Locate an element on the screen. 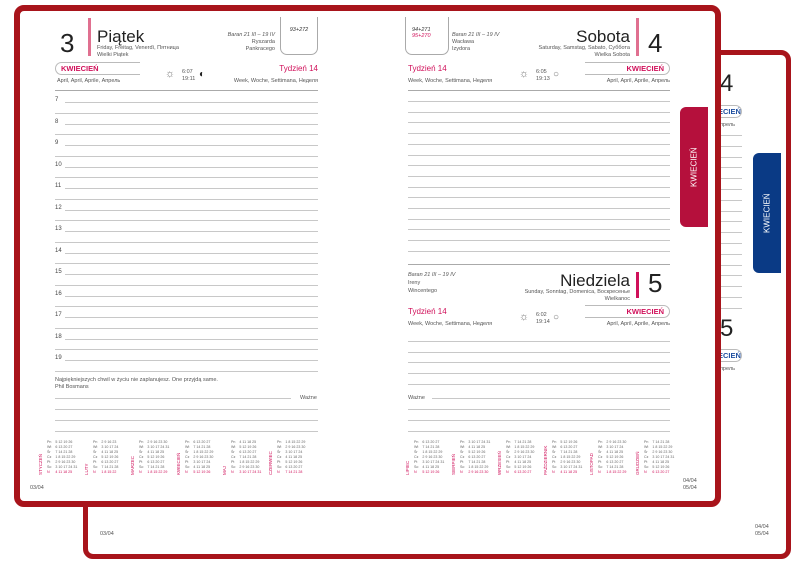 This screenshot has height=568, width=800. back-ruled-lines is located at coordinates (727, 222).